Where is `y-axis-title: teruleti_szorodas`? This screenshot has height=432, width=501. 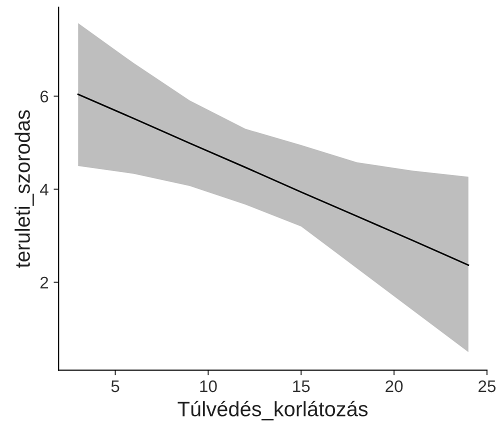 y-axis-title: teruleti_szorodas is located at coordinates (24, 189).